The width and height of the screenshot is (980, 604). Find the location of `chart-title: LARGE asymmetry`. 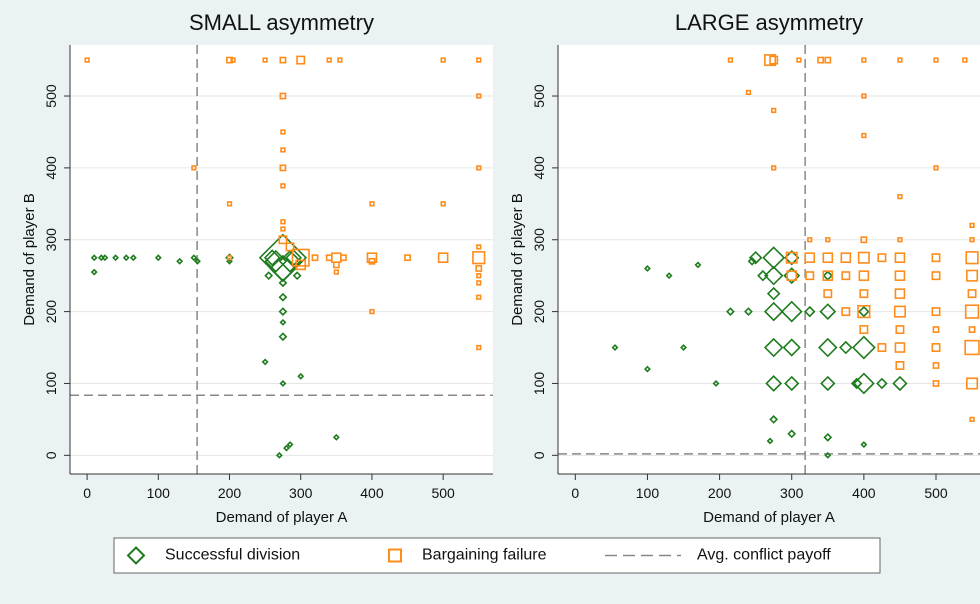

chart-title: LARGE asymmetry is located at coordinates (769, 22).